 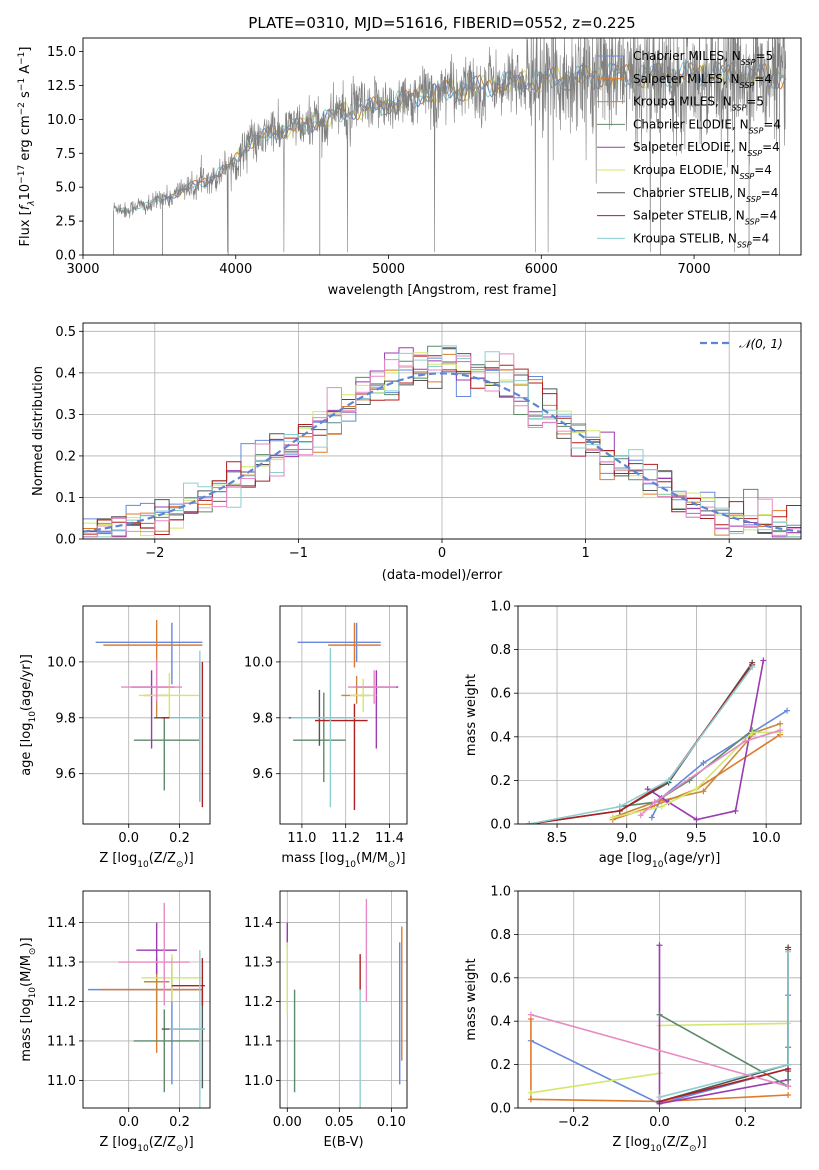 I want to click on y-axis-label-part: s, so click(x=25, y=96).